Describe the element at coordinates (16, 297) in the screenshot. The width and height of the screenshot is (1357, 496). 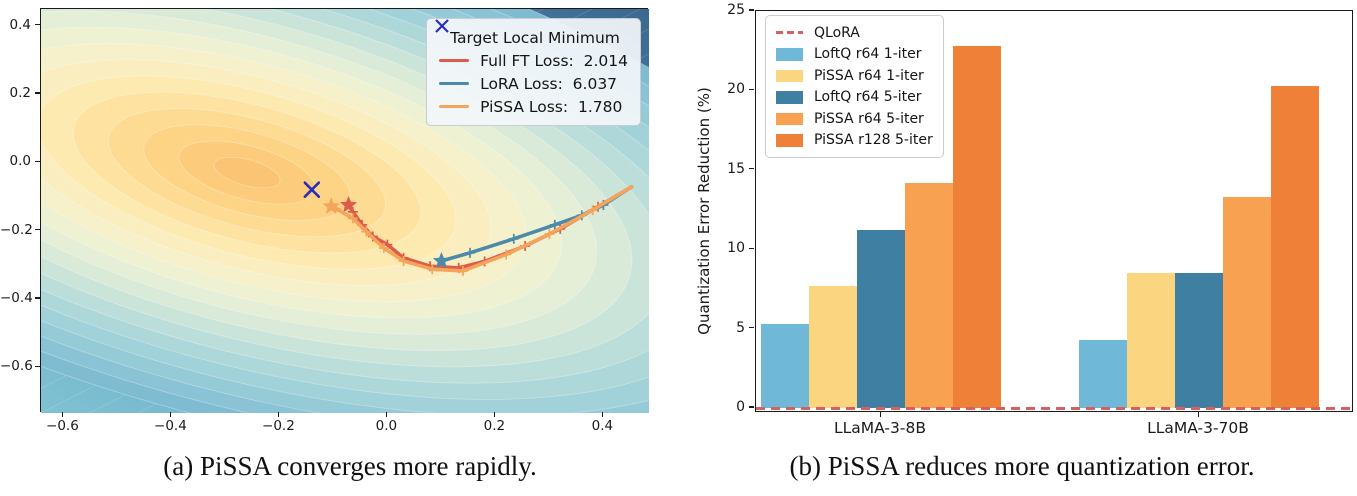
I see `y-tick-label: −0.4` at that location.